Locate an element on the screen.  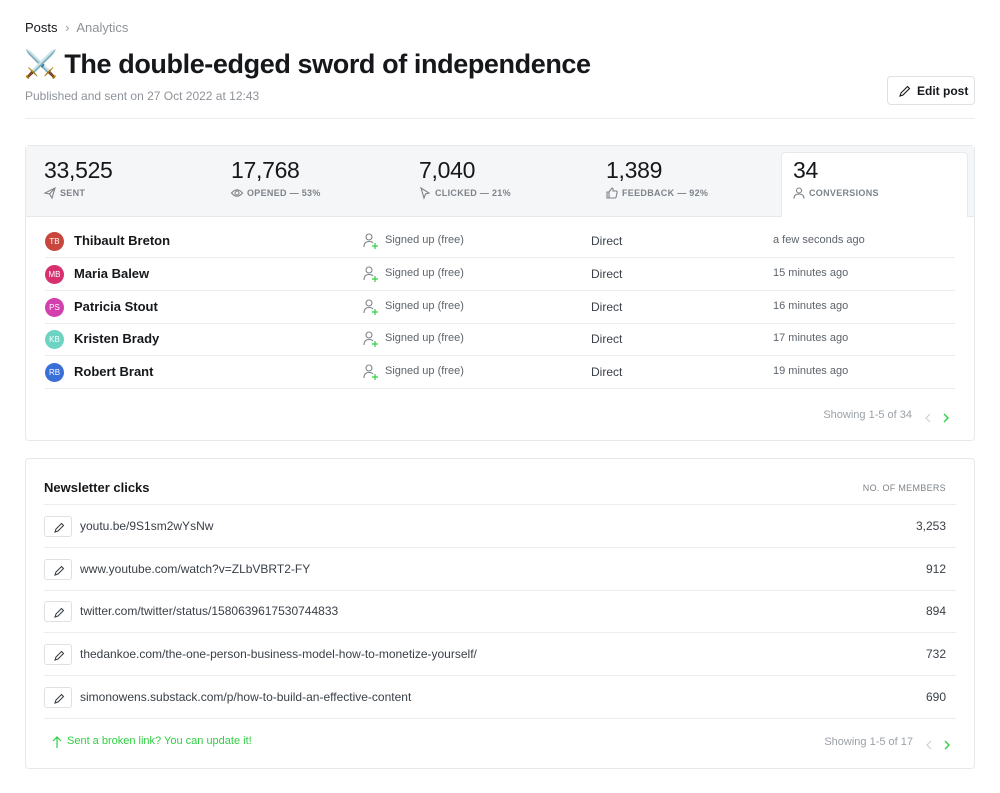
member-name: Thibault Breton is located at coordinates (122, 240).